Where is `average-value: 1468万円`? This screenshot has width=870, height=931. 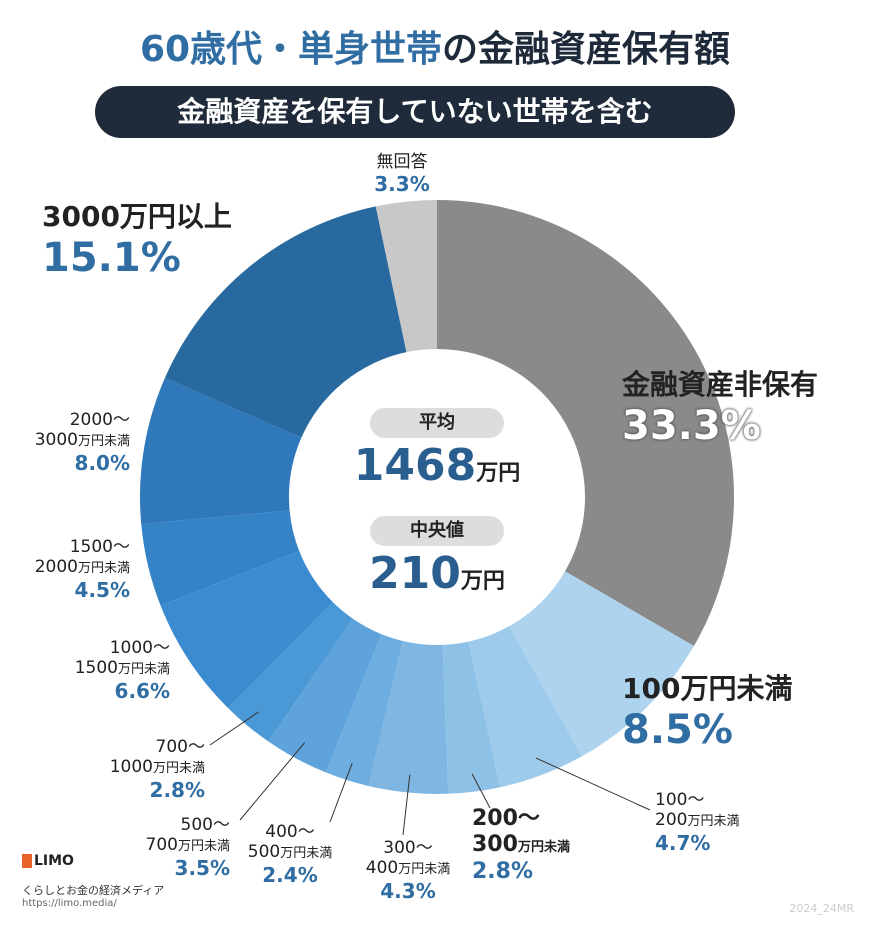 average-value: 1468万円 is located at coordinates (437, 465).